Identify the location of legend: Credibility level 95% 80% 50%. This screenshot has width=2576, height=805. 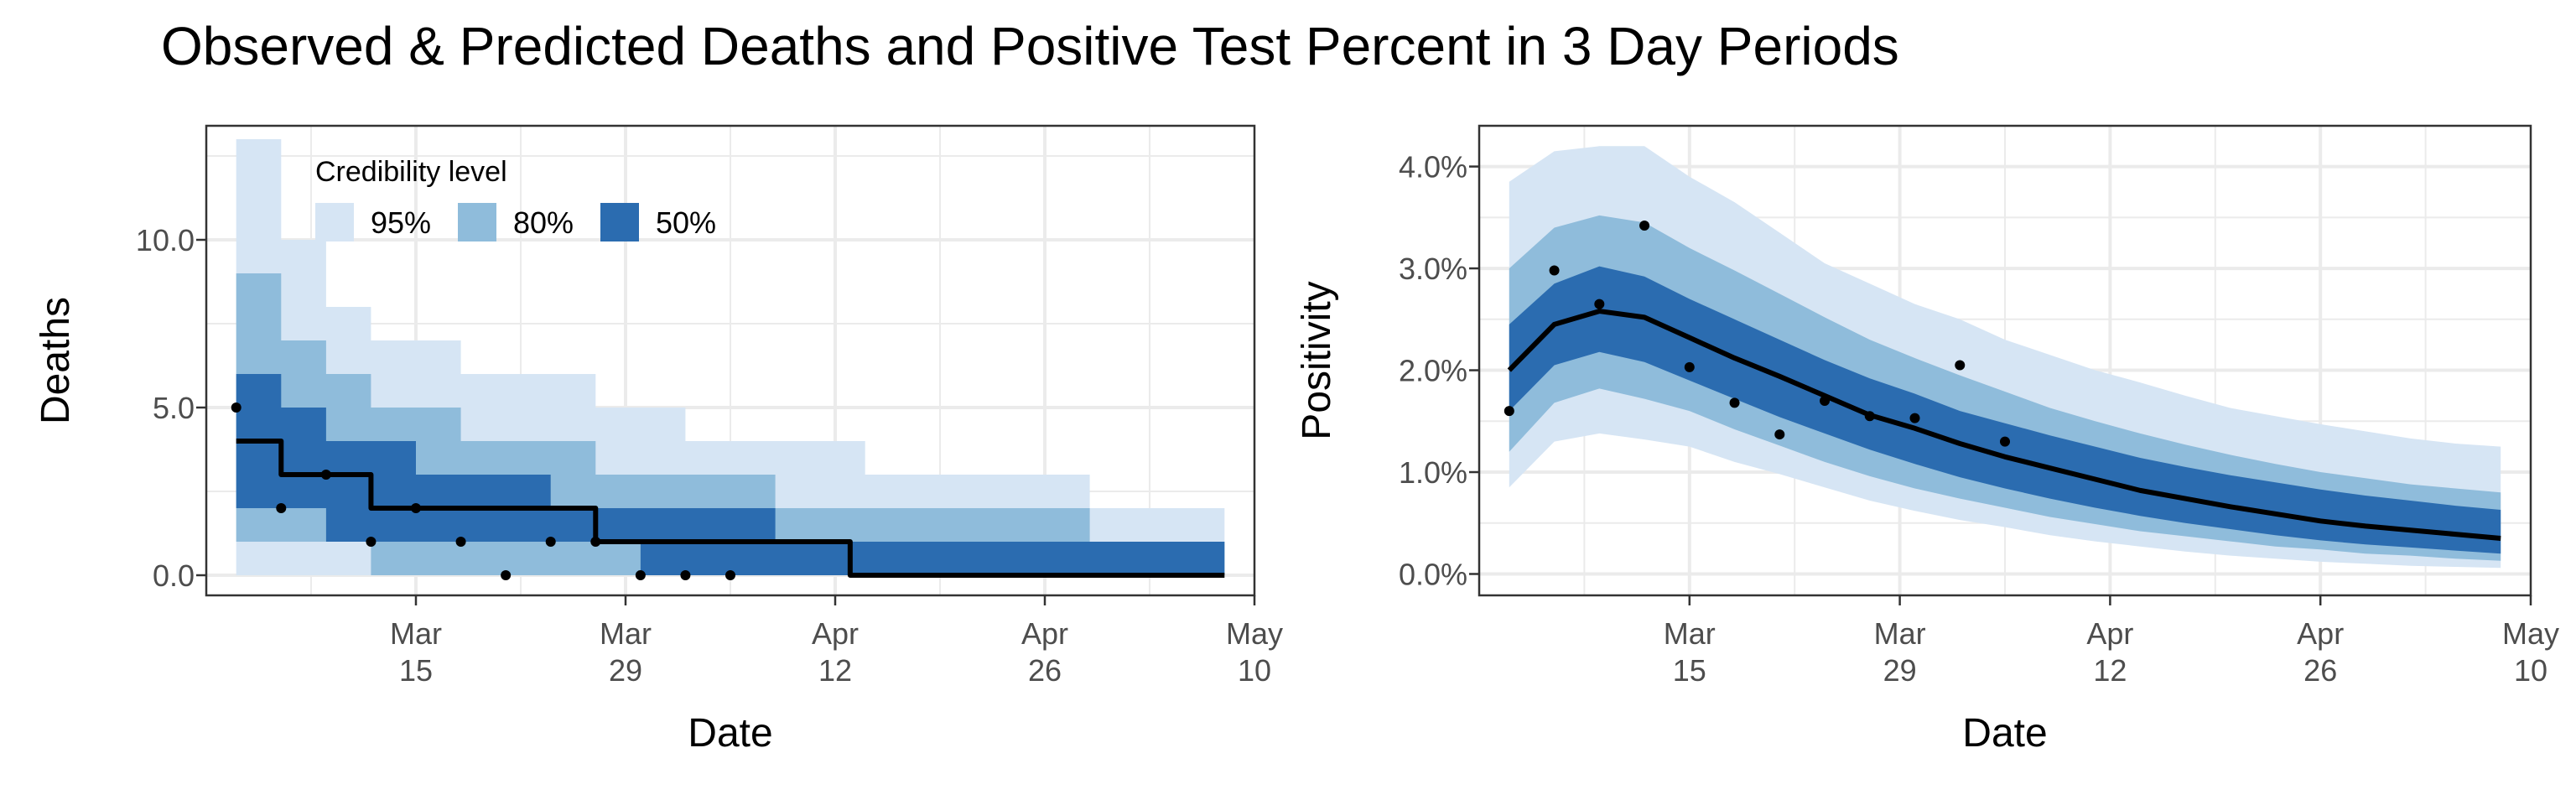
(515, 199).